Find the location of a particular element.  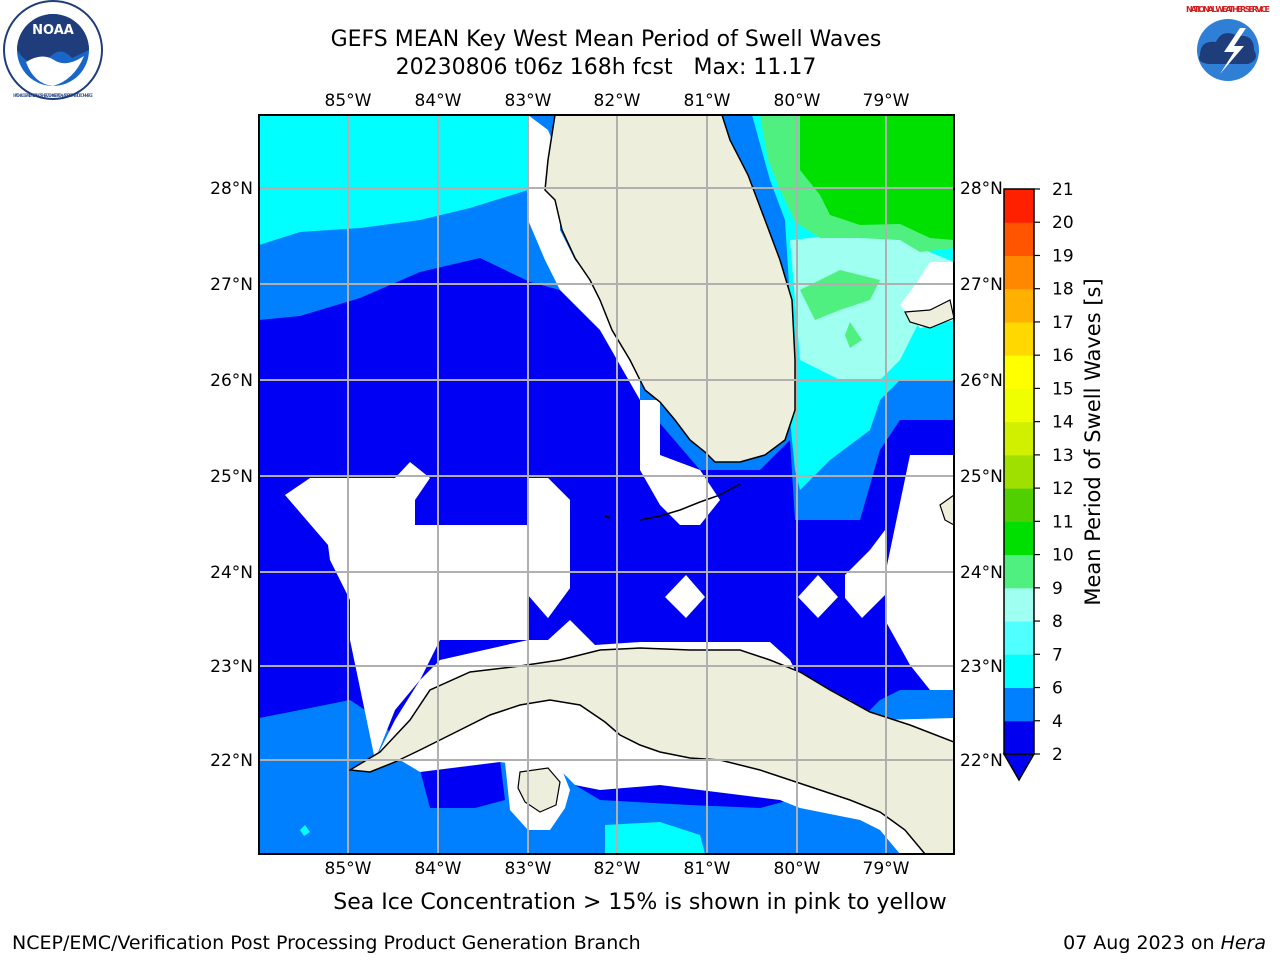

lon-label-top: 85°W is located at coordinates (348, 101).